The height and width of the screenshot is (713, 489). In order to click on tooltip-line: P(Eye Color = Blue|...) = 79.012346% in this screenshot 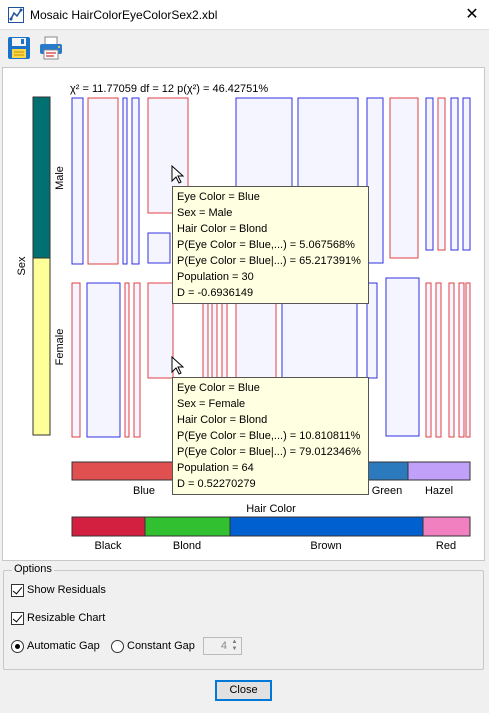, I will do `click(269, 452)`.